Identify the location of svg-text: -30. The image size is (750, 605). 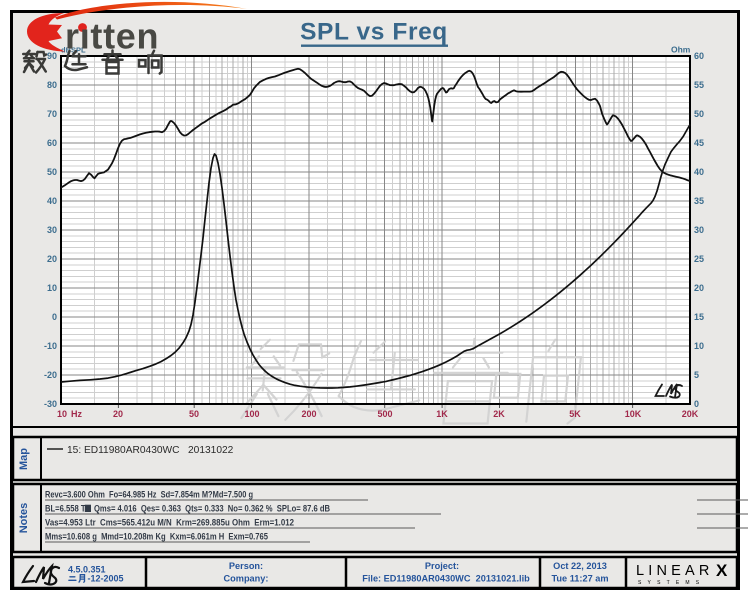
(50, 404).